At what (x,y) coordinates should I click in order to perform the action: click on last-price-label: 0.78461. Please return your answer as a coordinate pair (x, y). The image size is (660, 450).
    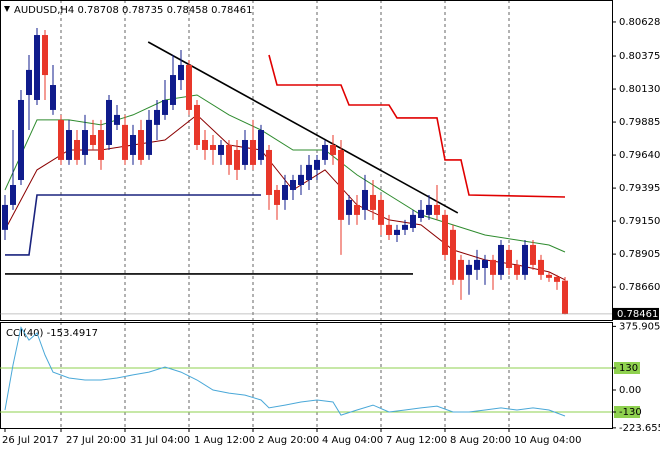
    Looking at the image, I should click on (637, 314).